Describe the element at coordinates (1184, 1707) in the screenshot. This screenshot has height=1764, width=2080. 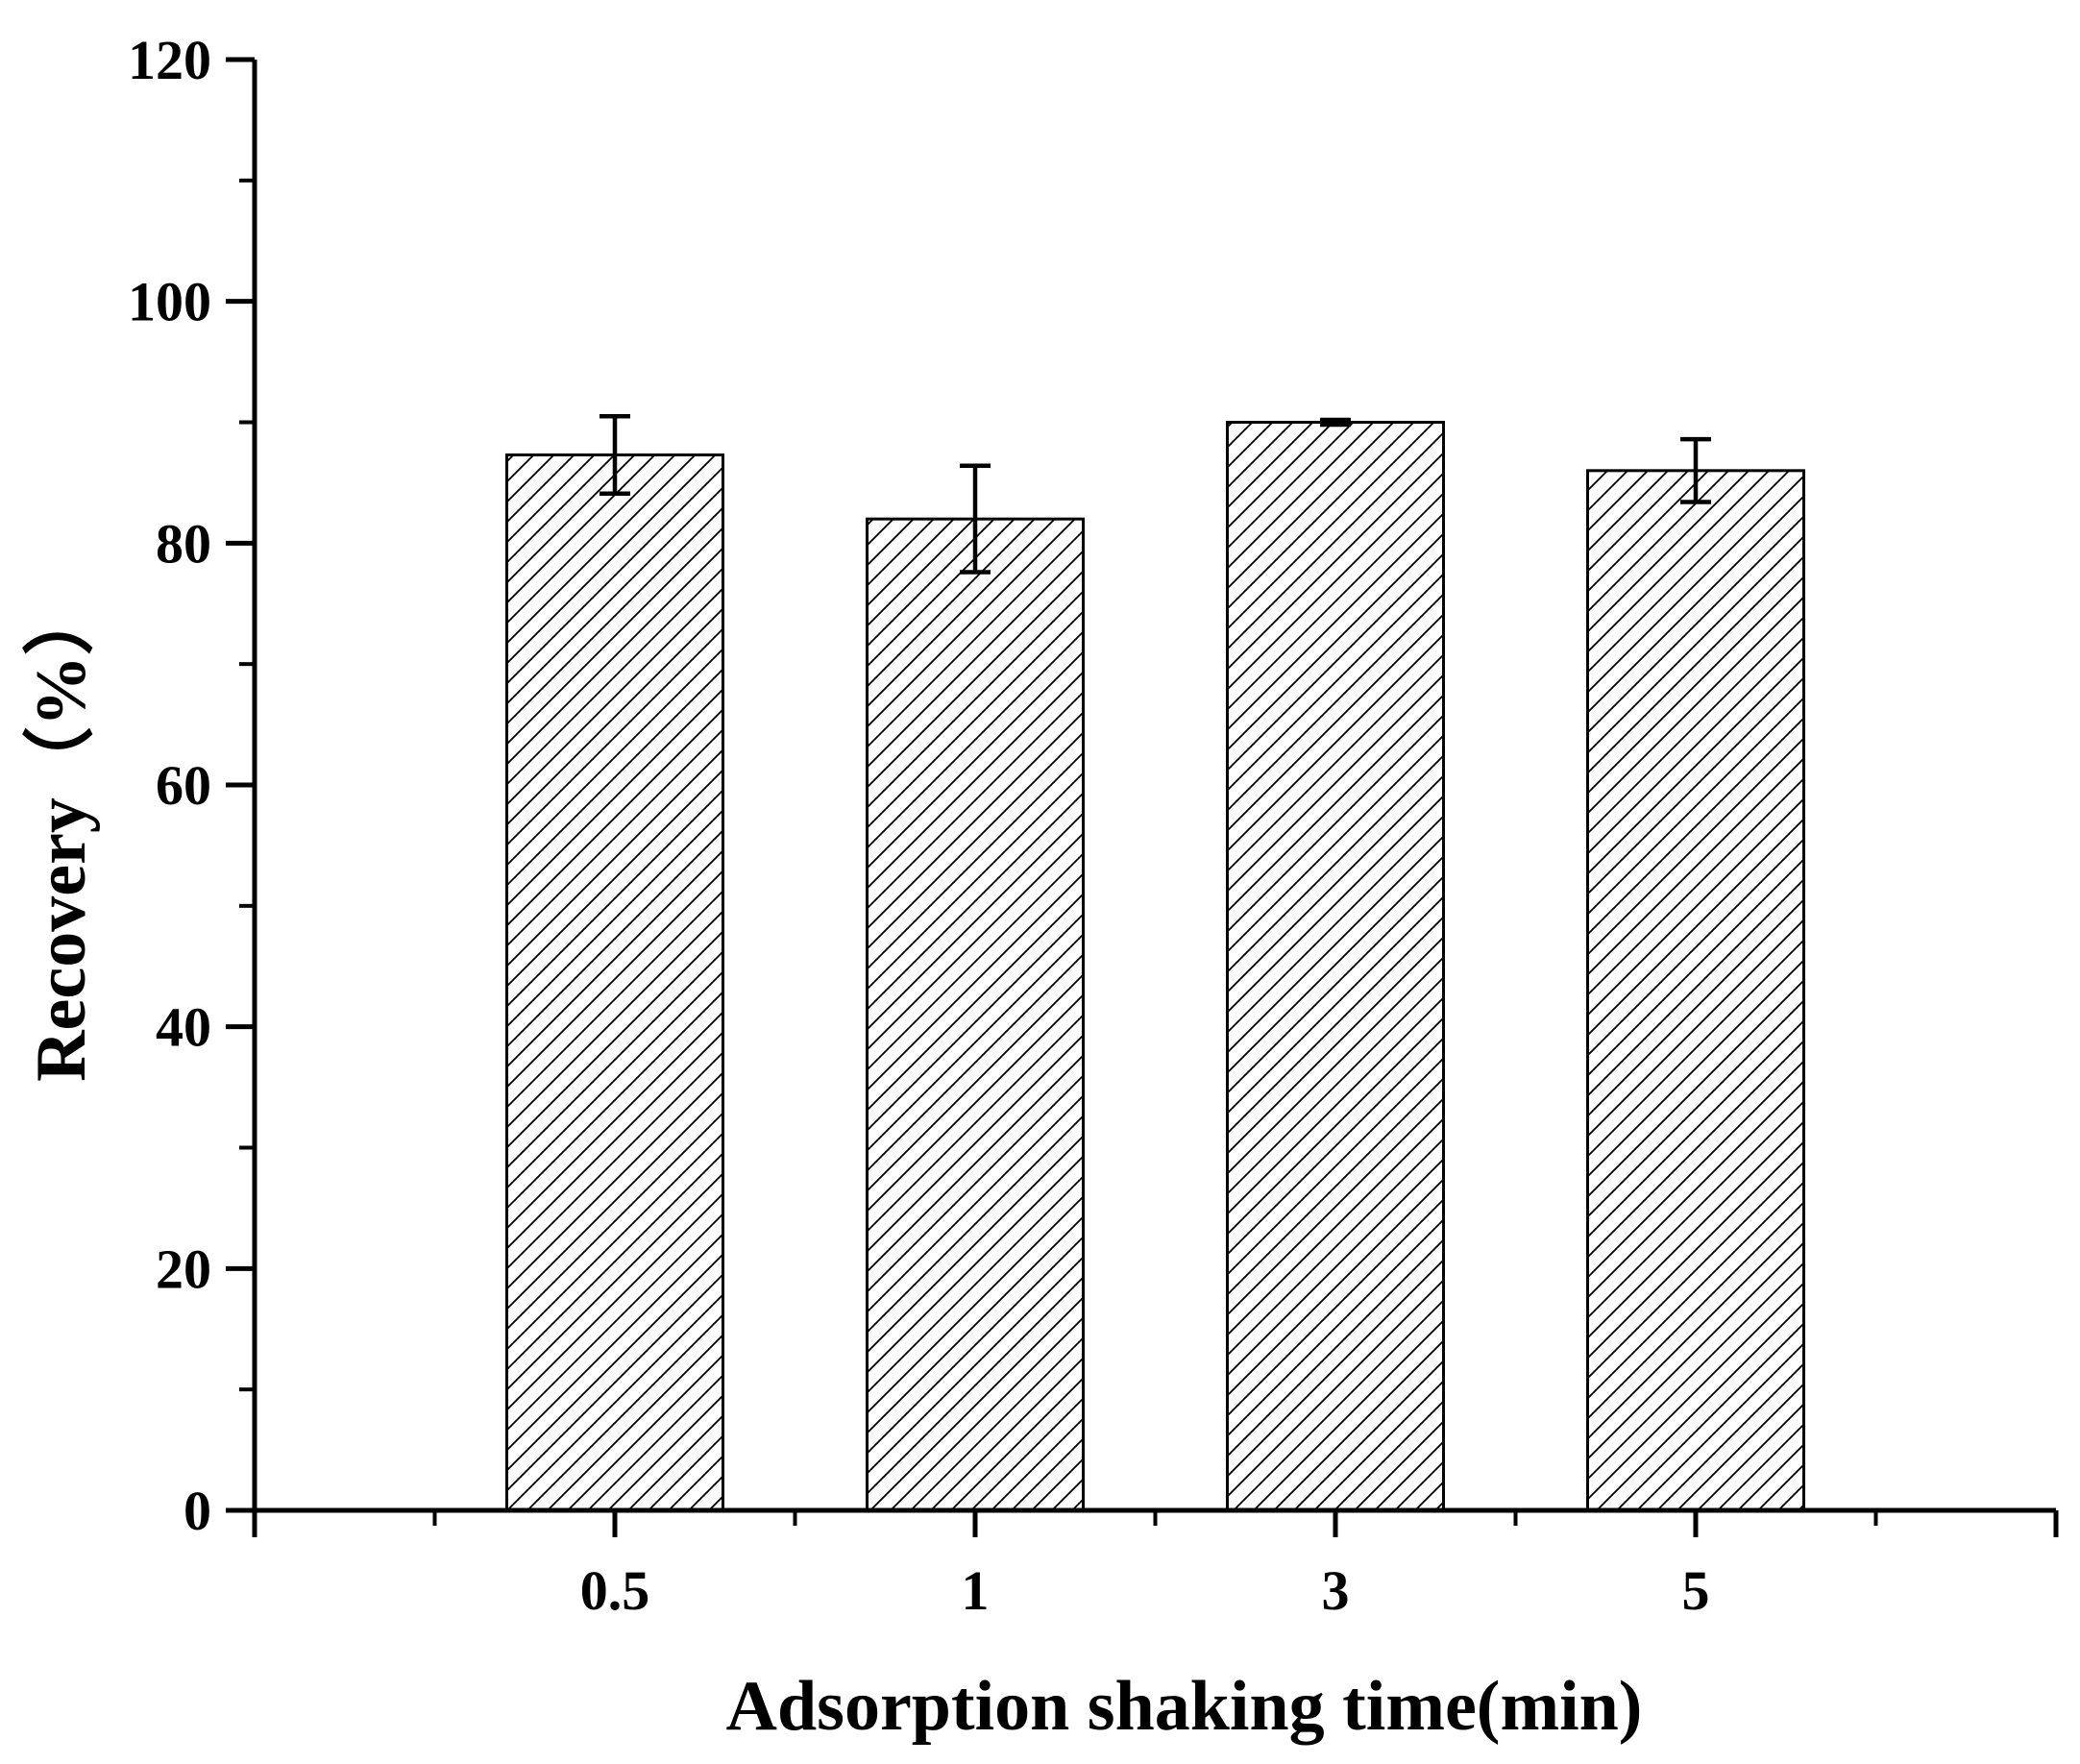
I see `x-axis-title: Adsorption shaking time(min)` at that location.